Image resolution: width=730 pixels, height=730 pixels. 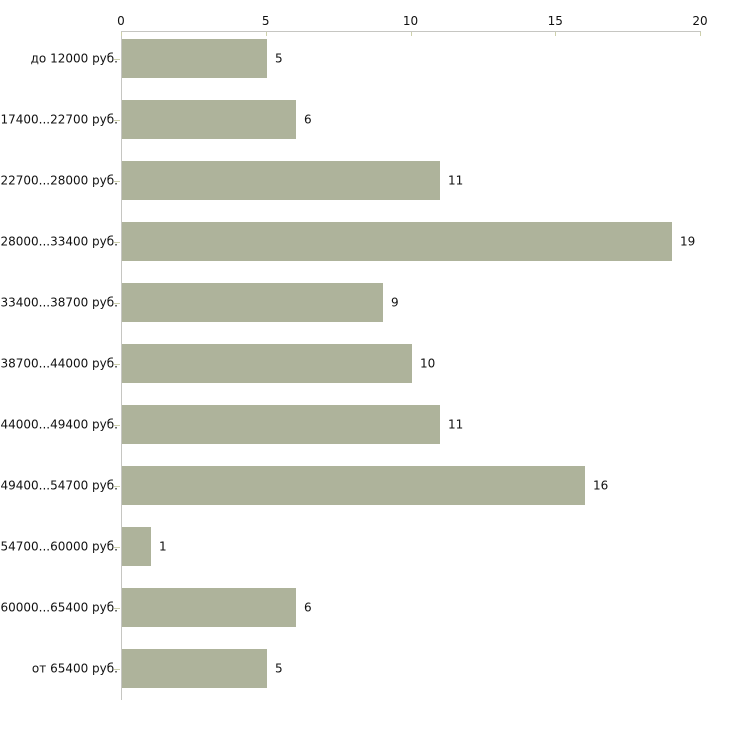 I want to click on x-axis-tick-label: 0, so click(x=121, y=21).